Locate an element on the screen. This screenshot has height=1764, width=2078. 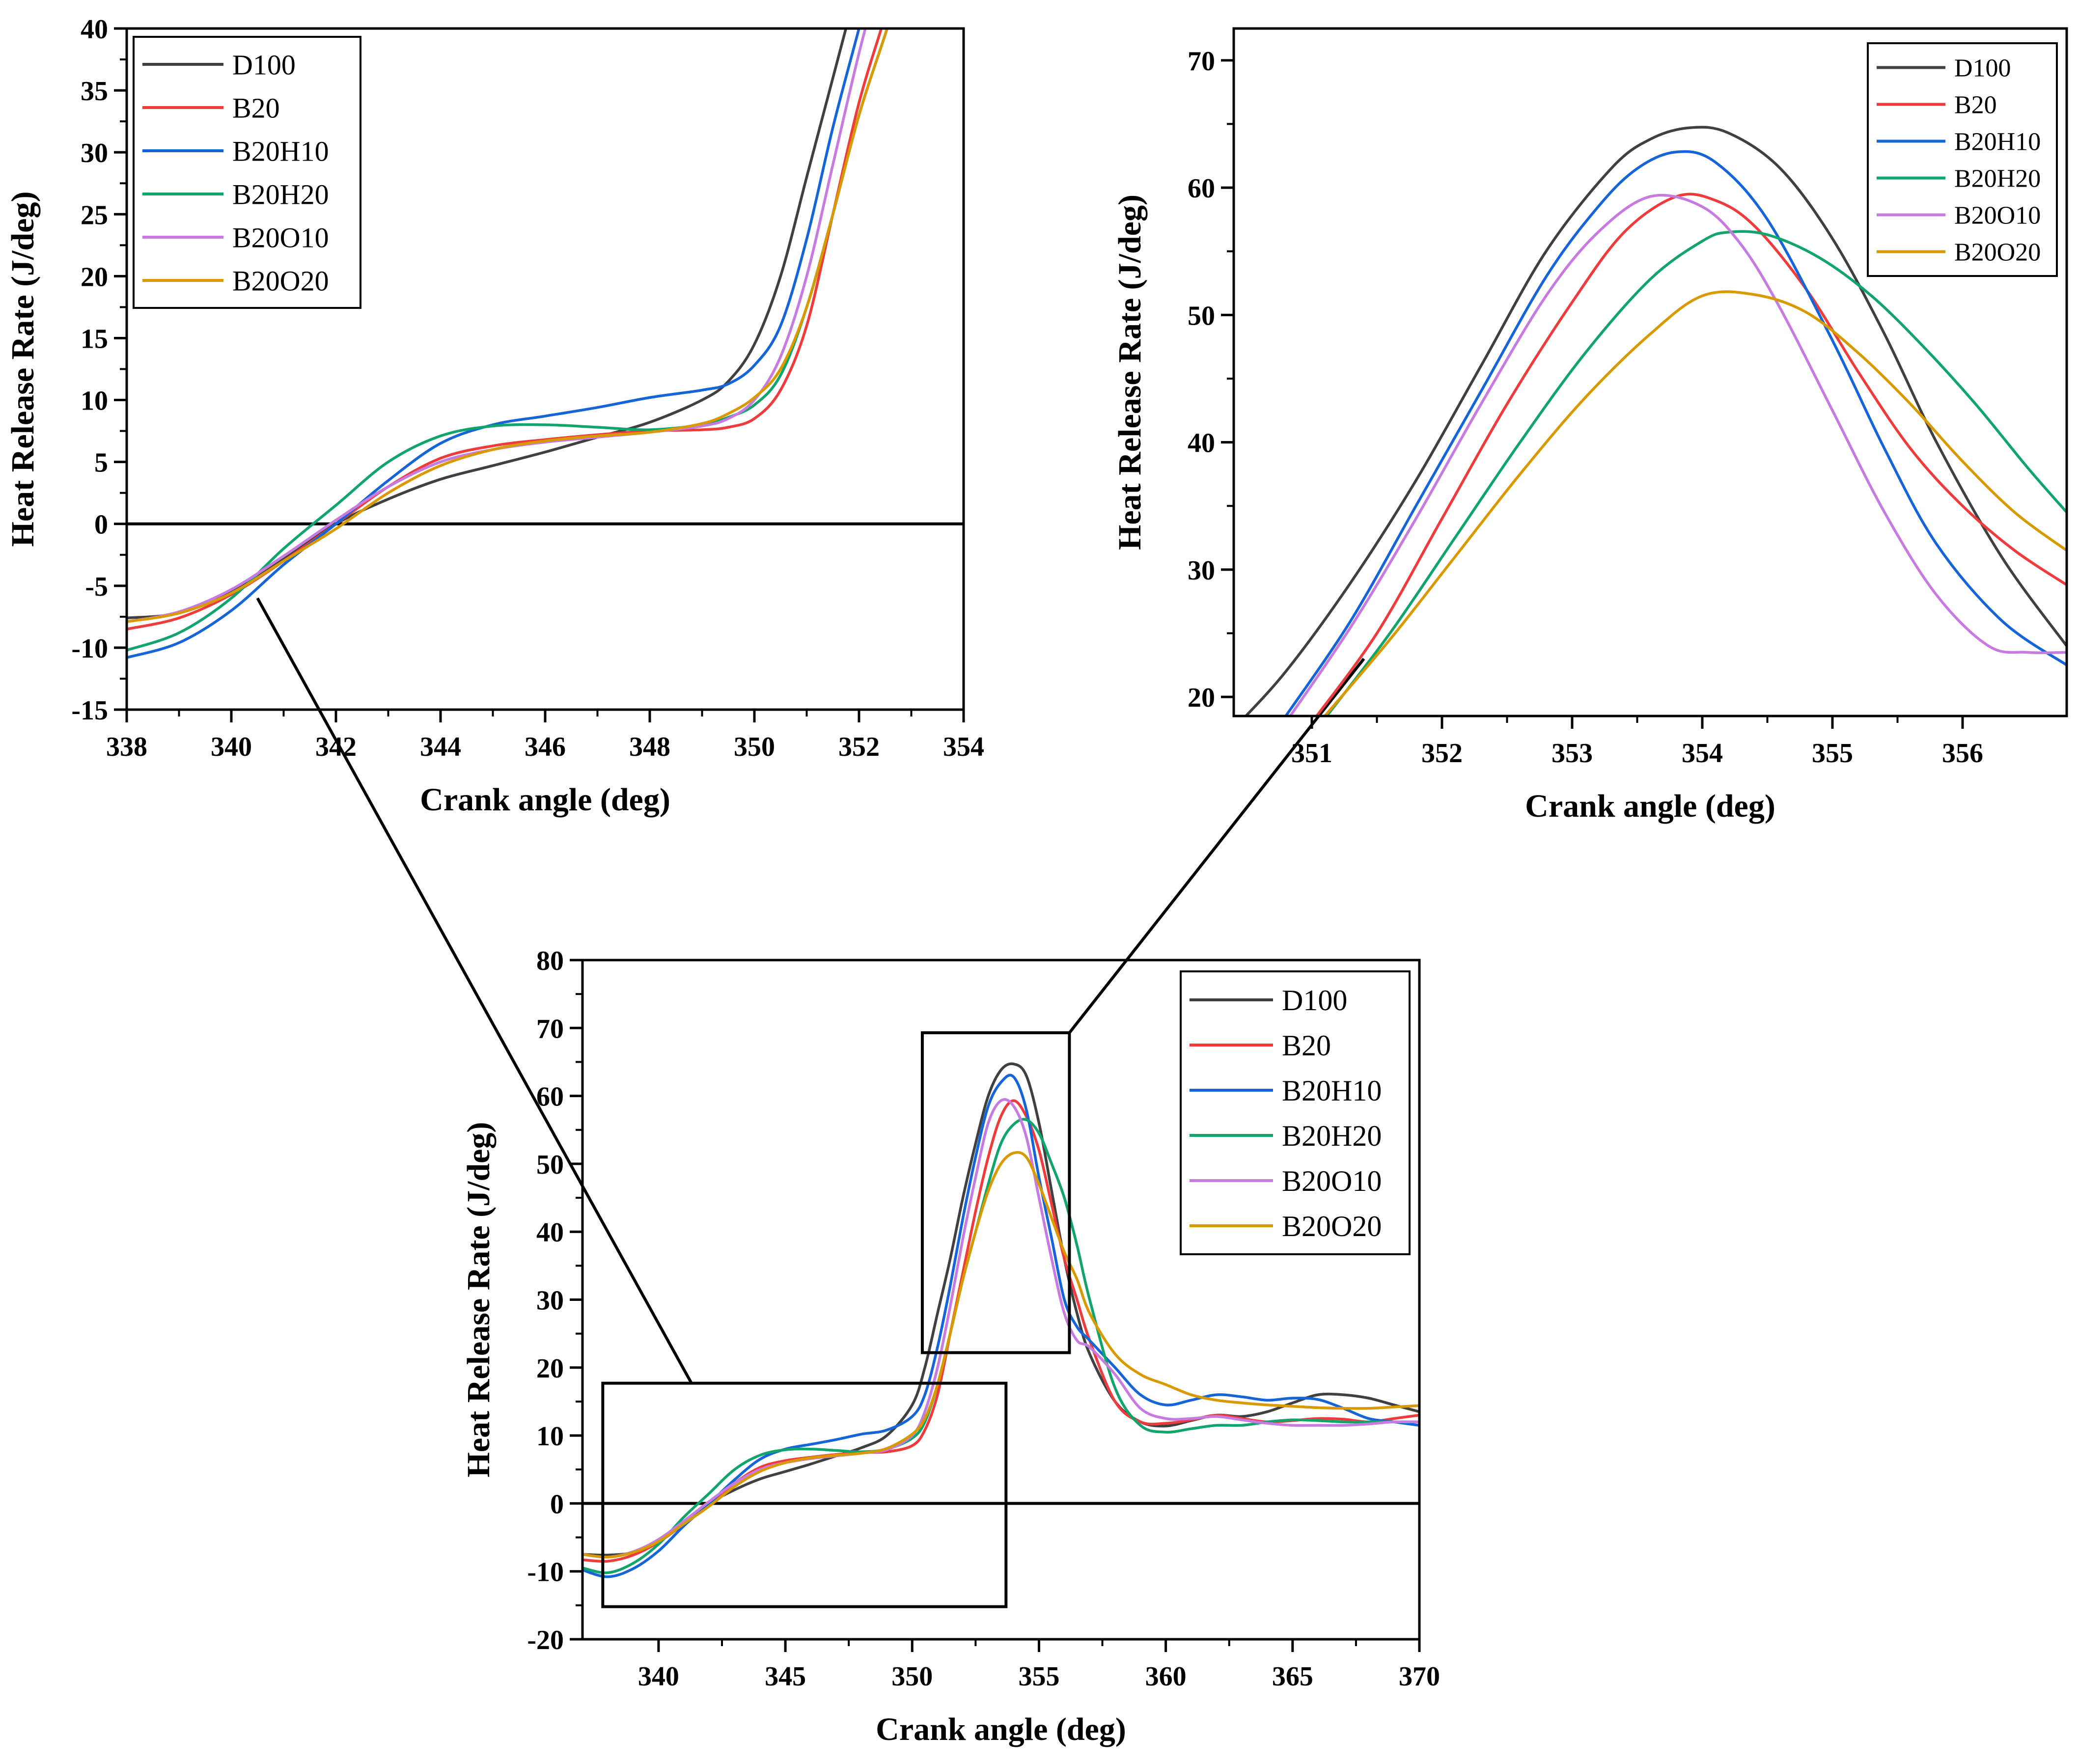
y-tick-label: -15 is located at coordinates (89, 710).